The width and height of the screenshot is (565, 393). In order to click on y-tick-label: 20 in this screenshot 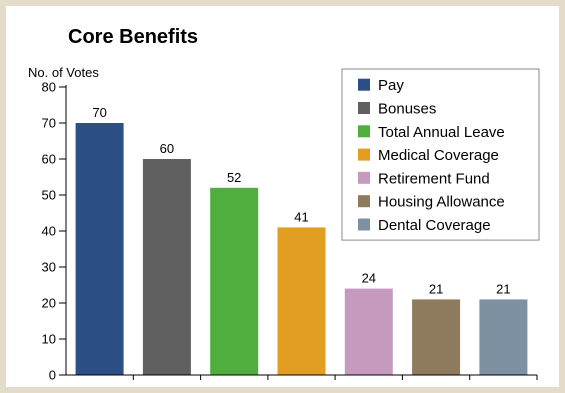, I will do `click(49, 303)`.